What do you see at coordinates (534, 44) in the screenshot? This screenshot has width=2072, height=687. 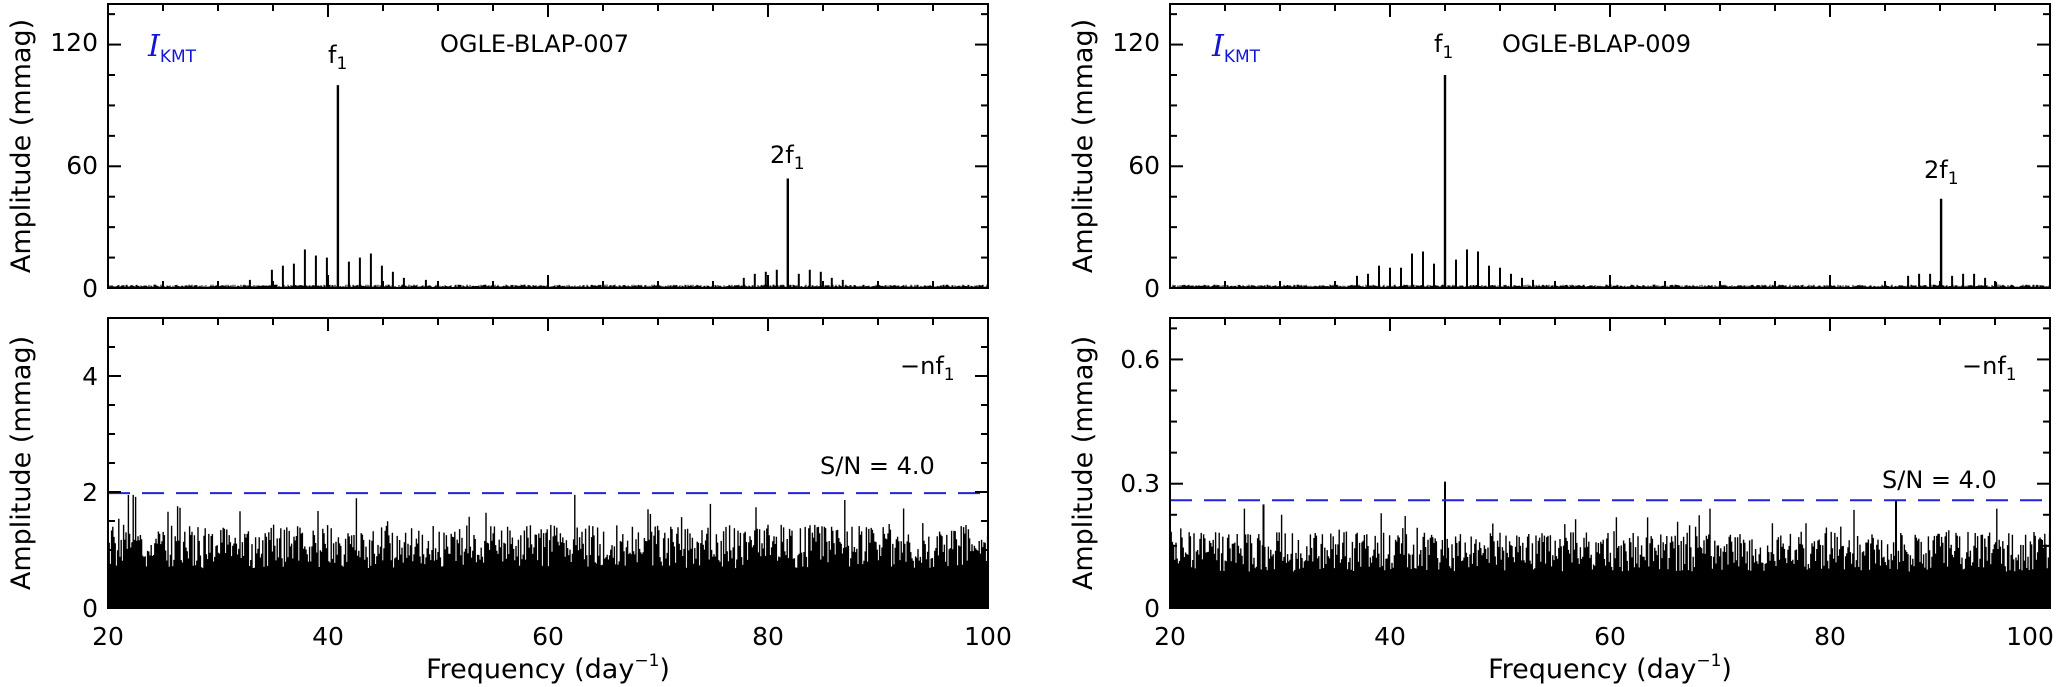 I see `star-name-label: OGLE-BLAP-007` at bounding box center [534, 44].